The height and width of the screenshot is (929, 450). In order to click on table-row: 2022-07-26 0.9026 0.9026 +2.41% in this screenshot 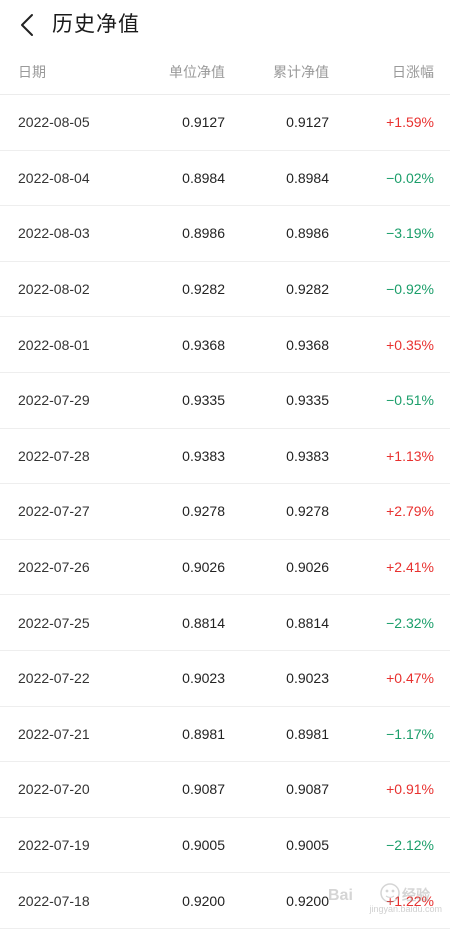, I will do `click(225, 568)`.